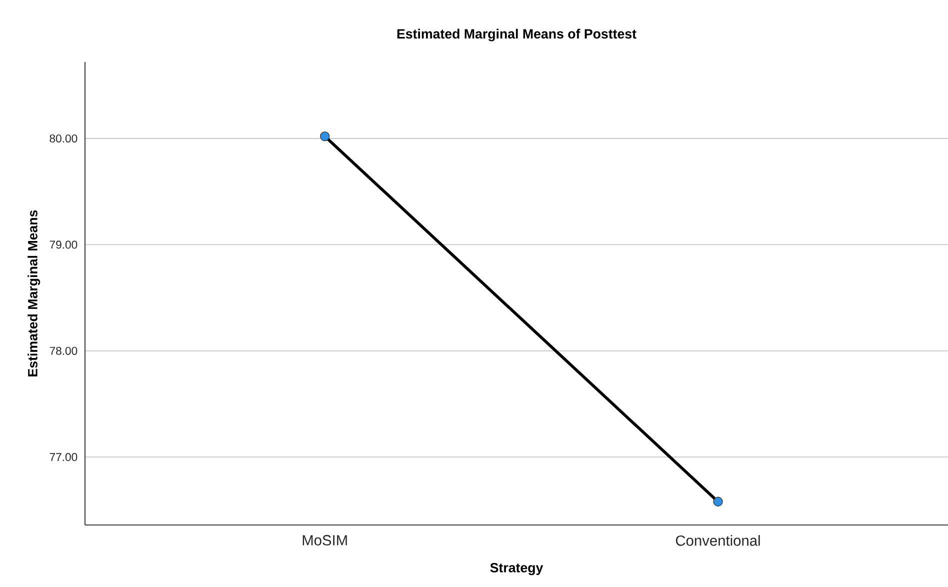 This screenshot has height=587, width=948. I want to click on y-tick-label: 80.00, so click(64, 138).